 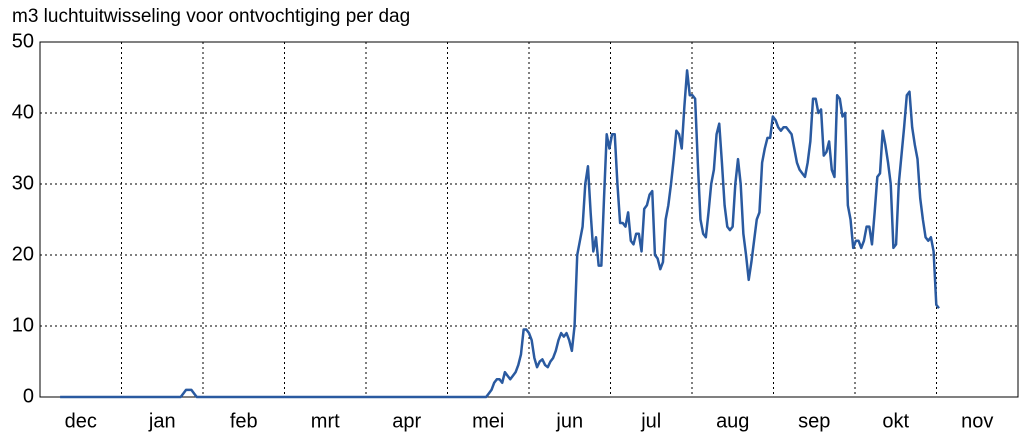 I want to click on y-tick-label: 0, so click(x=28, y=396).